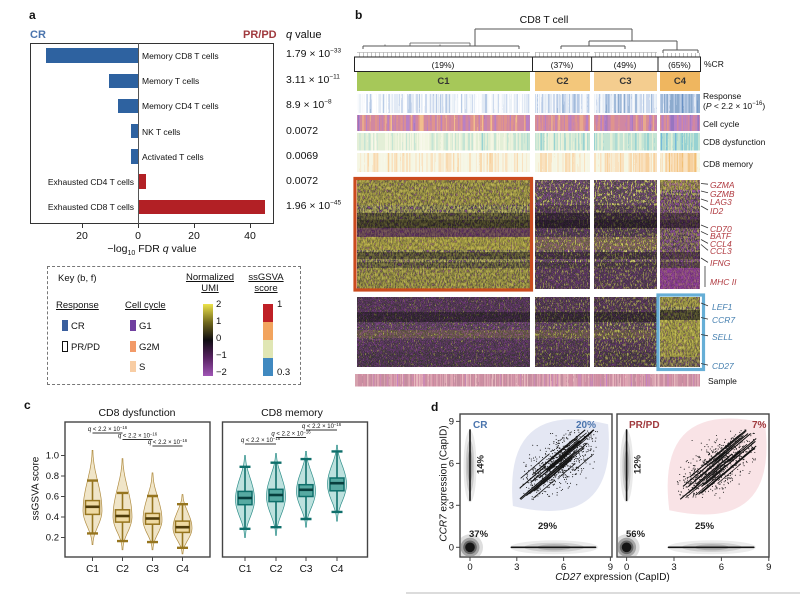 The width and height of the screenshot is (800, 595). Describe the element at coordinates (52, 538) in the screenshot. I see `svg-text: 0.2` at that location.